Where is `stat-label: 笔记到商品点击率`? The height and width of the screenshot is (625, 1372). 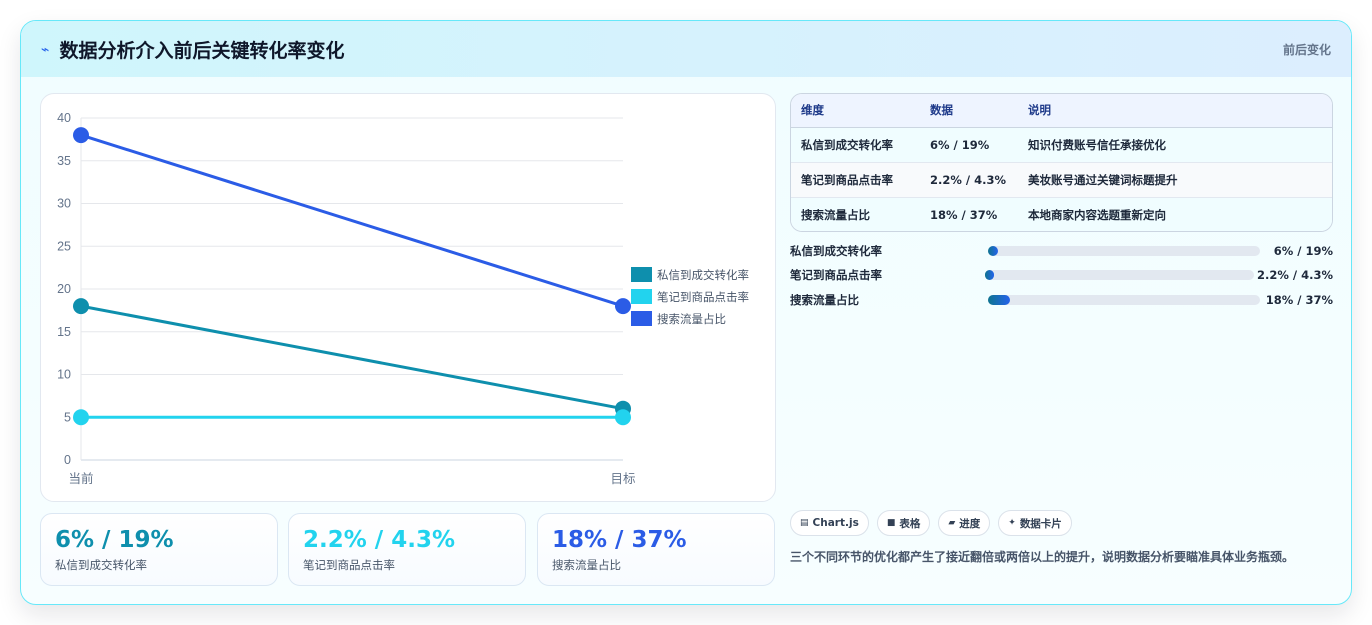 stat-label: 笔记到商品点击率 is located at coordinates (349, 565).